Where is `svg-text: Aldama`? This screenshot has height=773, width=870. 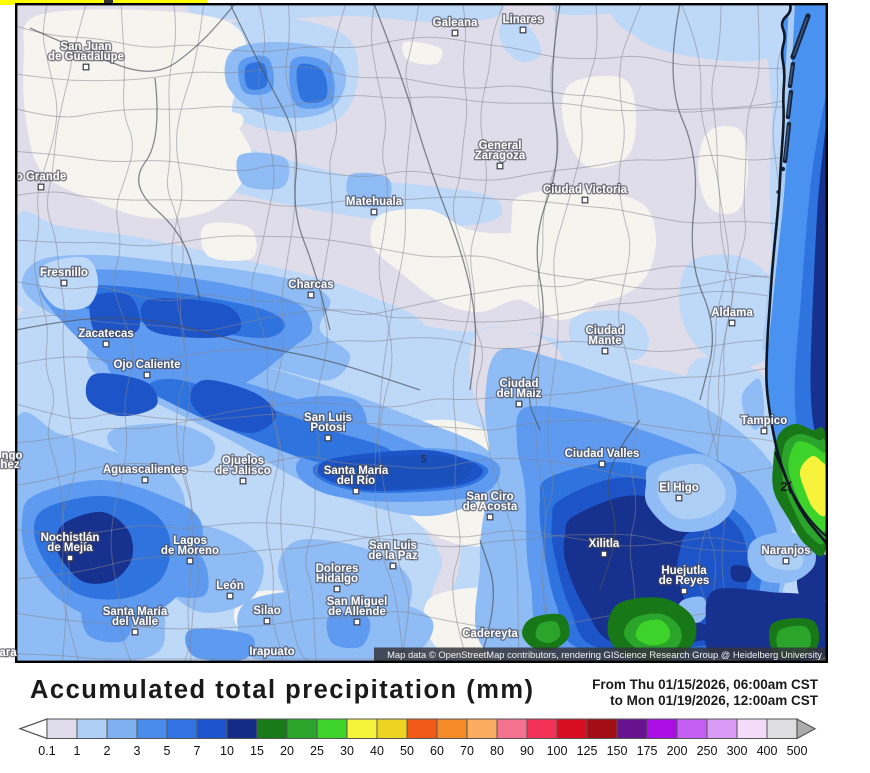
svg-text: Aldama is located at coordinates (732, 313).